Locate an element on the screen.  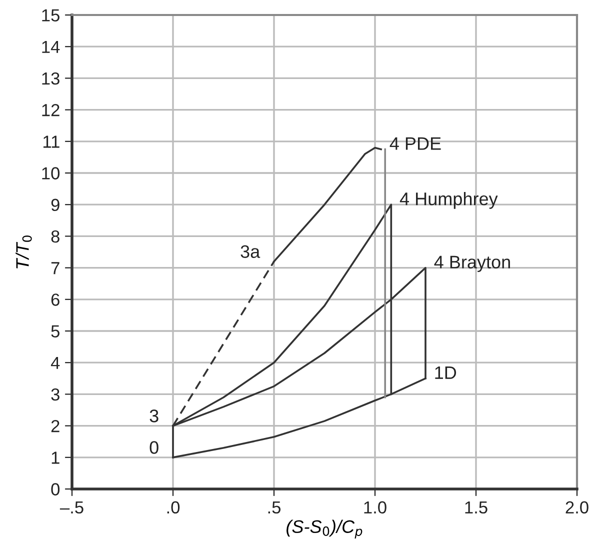
y-tick-label: 3 is located at coordinates (55, 394).